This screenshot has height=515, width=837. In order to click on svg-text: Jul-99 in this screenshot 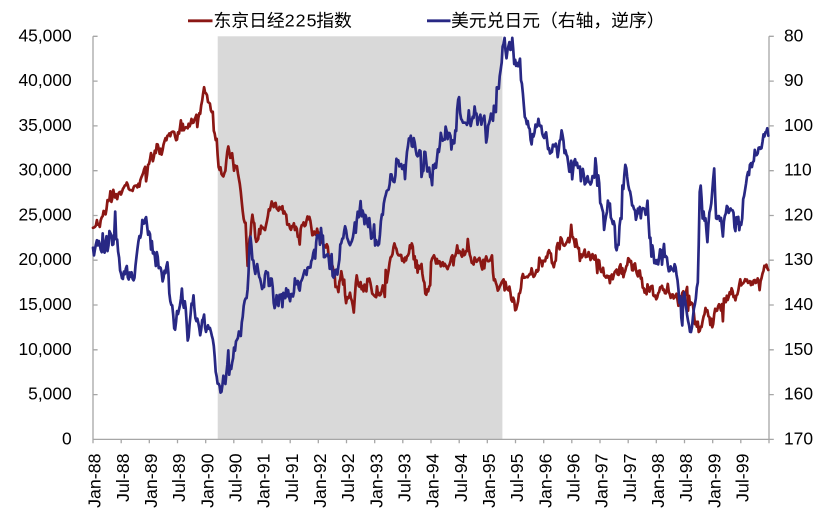, I will do `click(742, 477)`.